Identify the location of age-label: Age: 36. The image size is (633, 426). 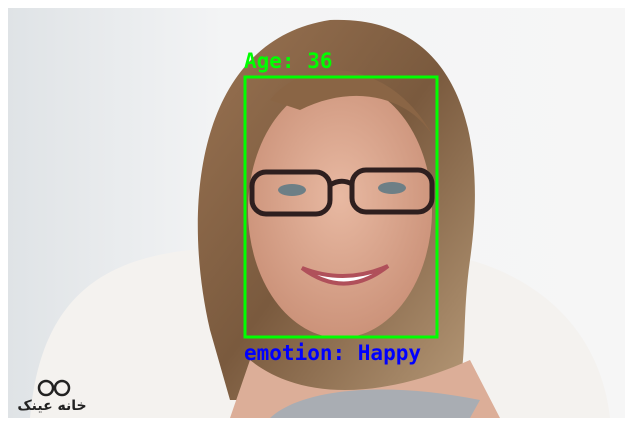
(288, 61).